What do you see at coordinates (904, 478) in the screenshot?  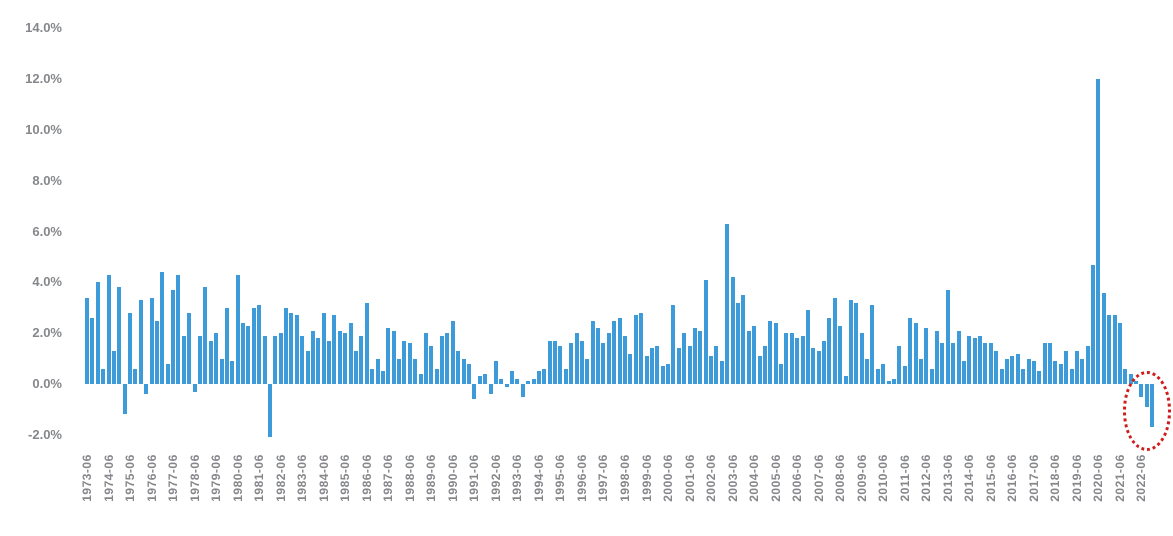 I see `x-axis-tick-label: 2011-06` at bounding box center [904, 478].